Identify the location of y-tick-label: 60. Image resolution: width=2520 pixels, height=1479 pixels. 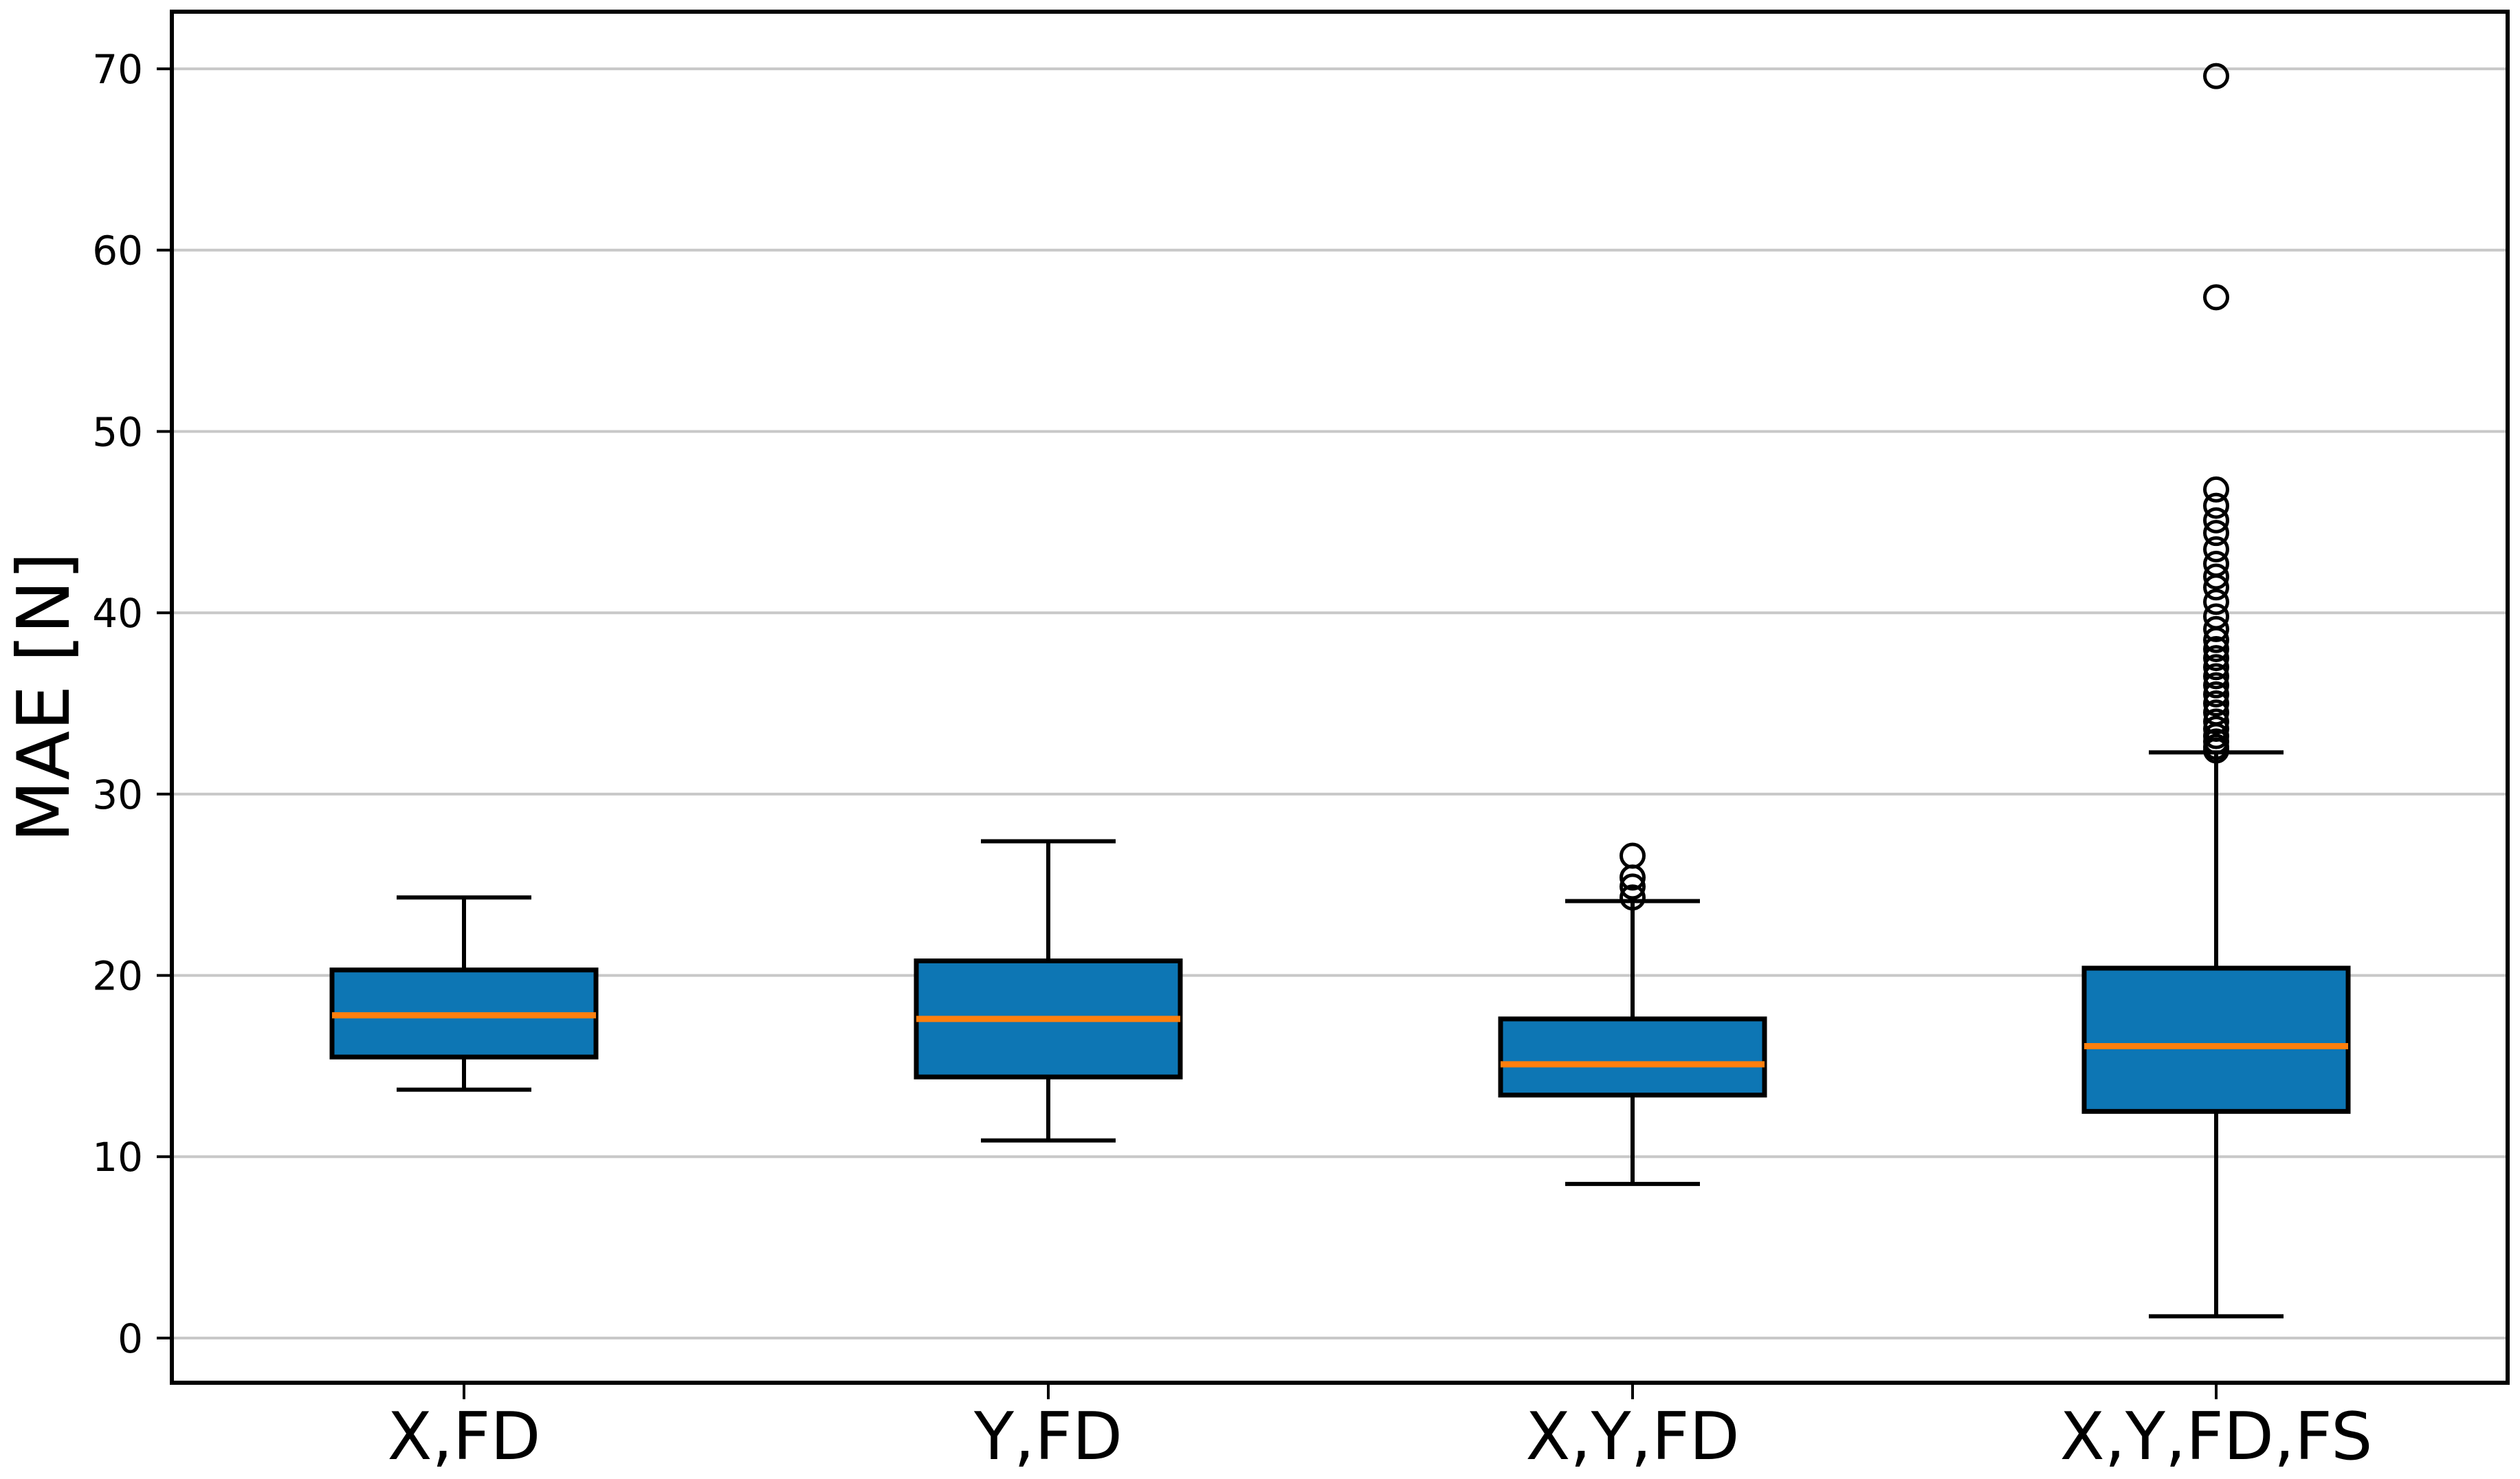
(117, 251).